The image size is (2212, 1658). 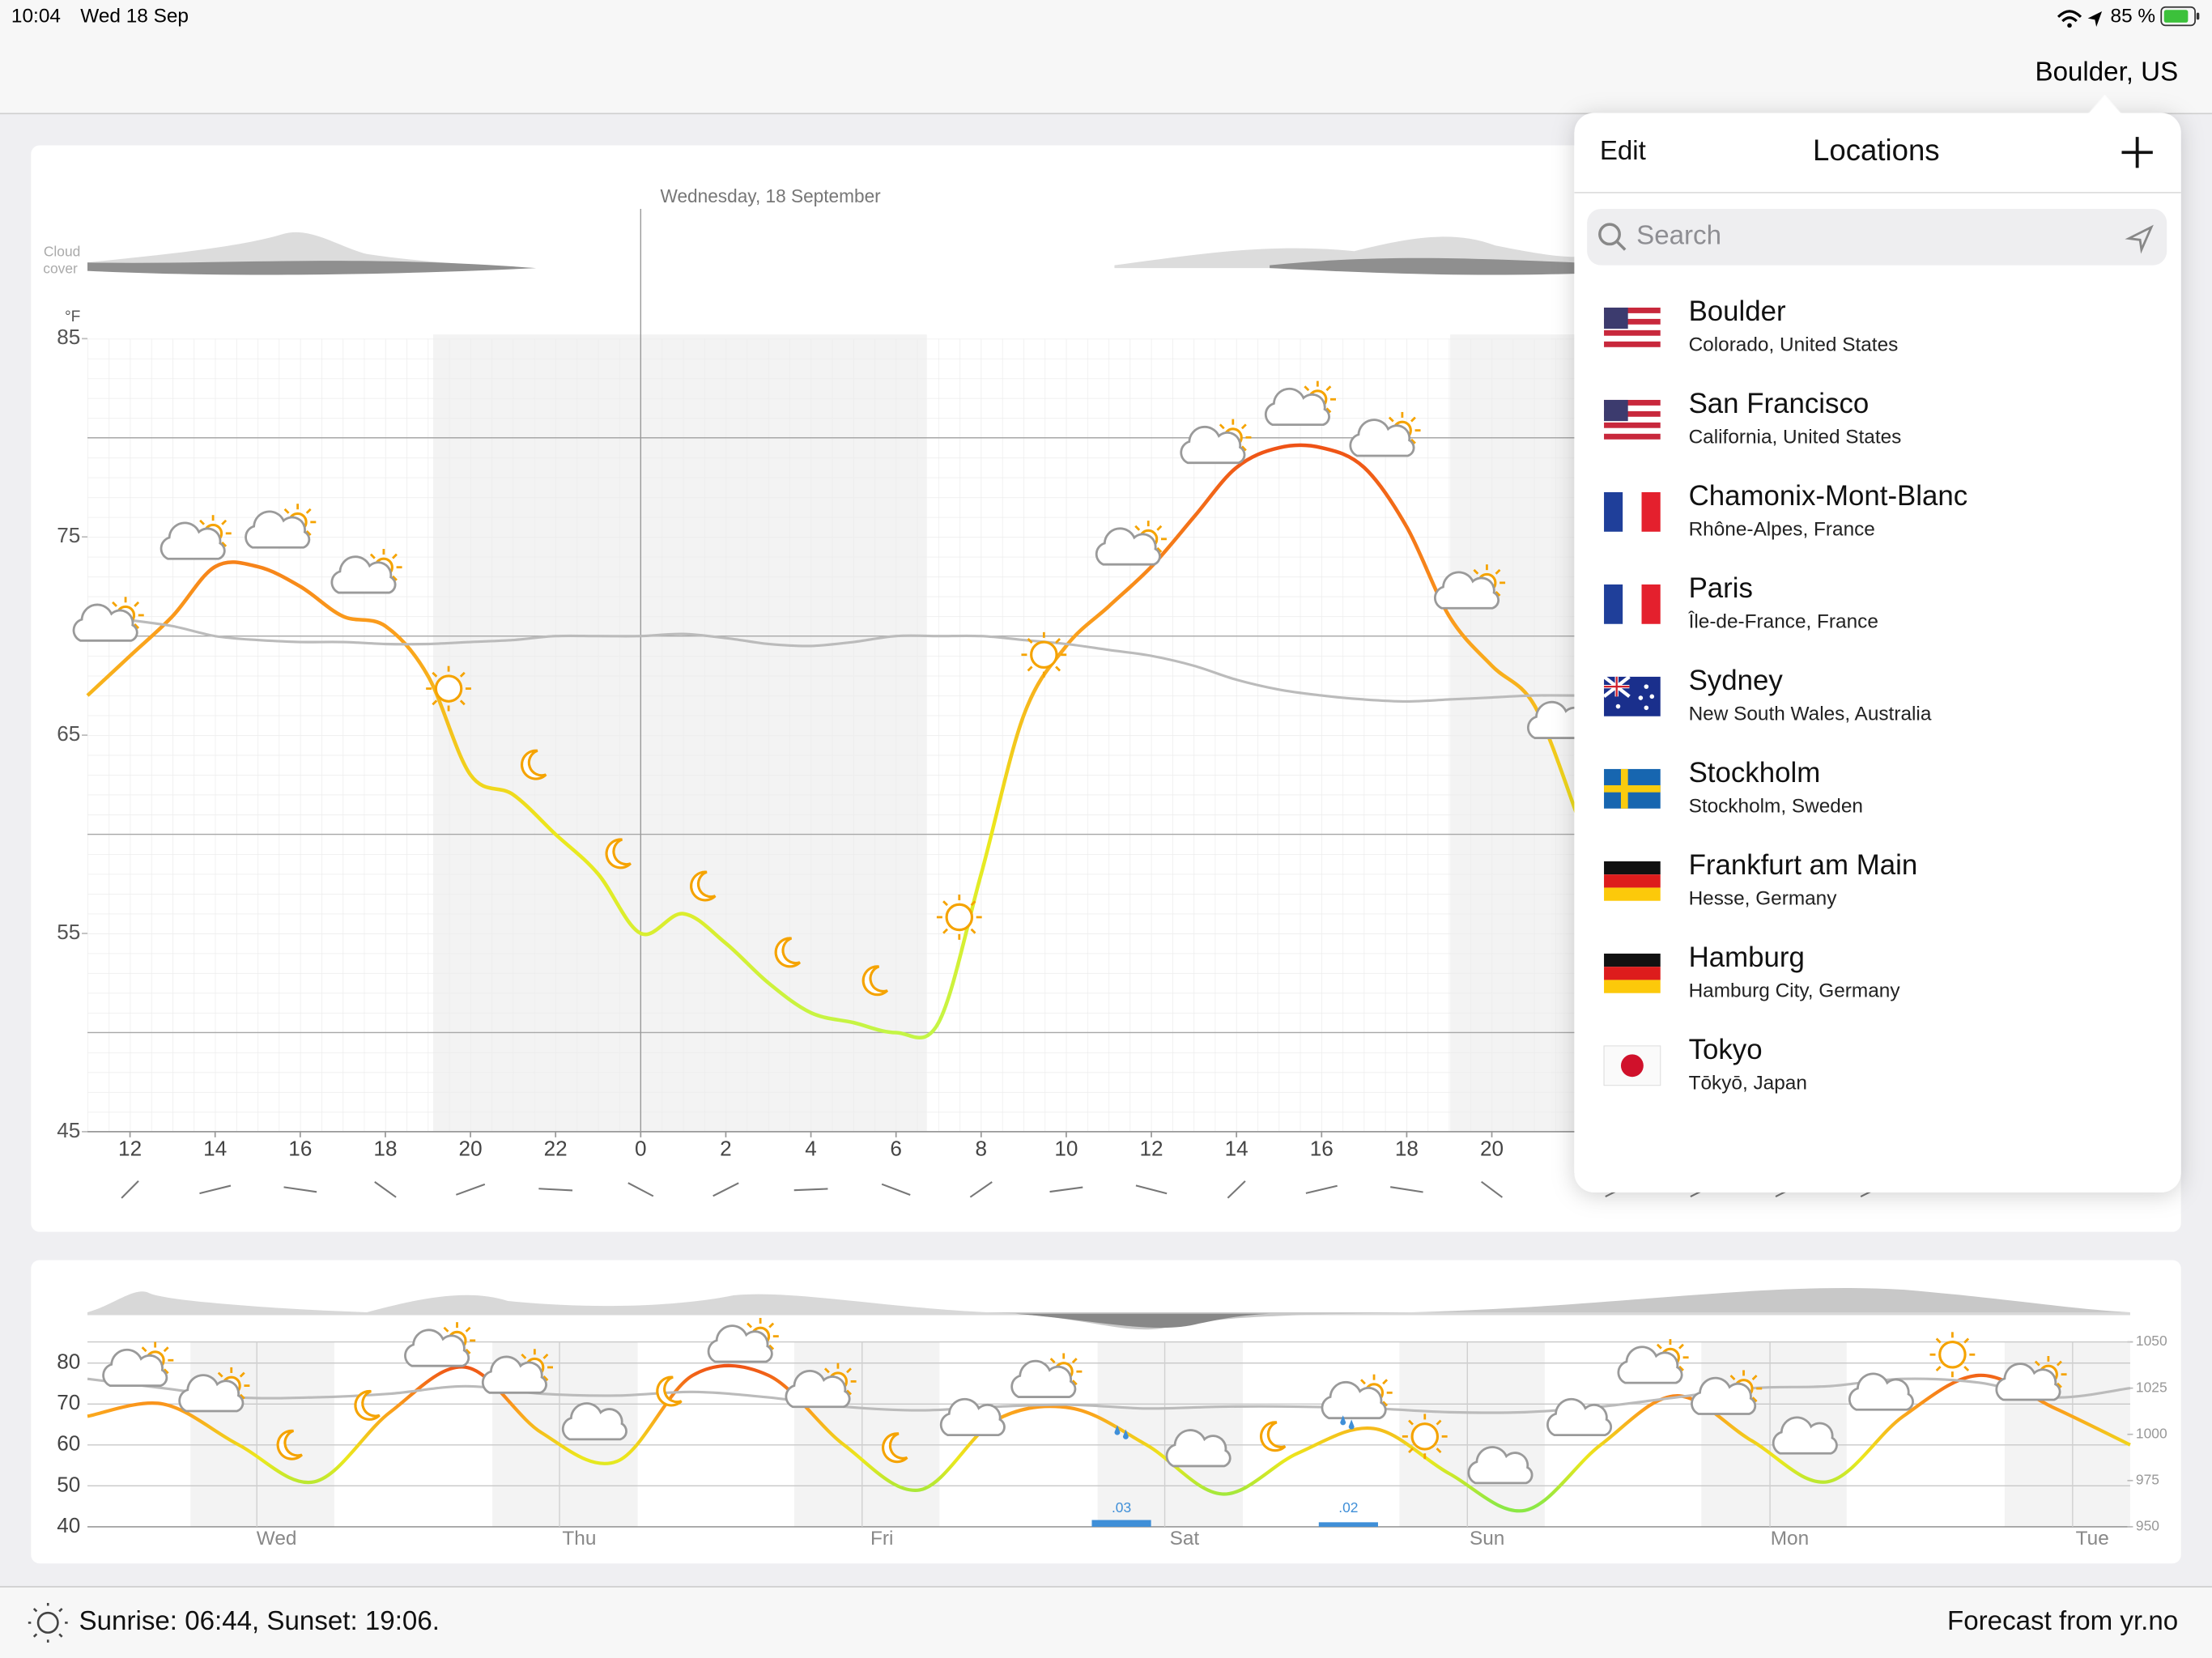 I want to click on x-tick-label: Mon, so click(x=1790, y=1539).